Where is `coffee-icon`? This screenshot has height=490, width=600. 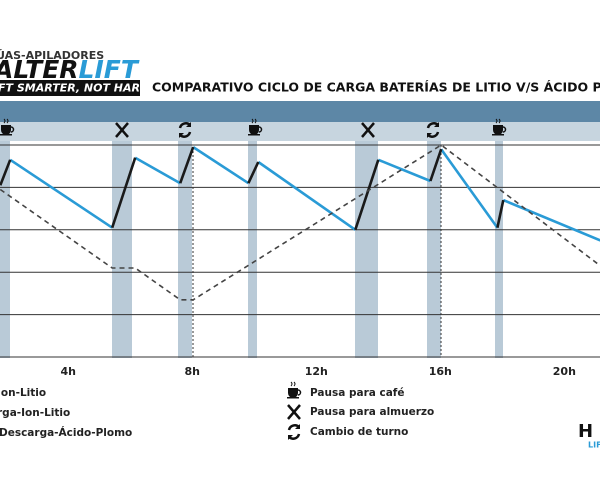
coffee-icon is located at coordinates (294, 390).